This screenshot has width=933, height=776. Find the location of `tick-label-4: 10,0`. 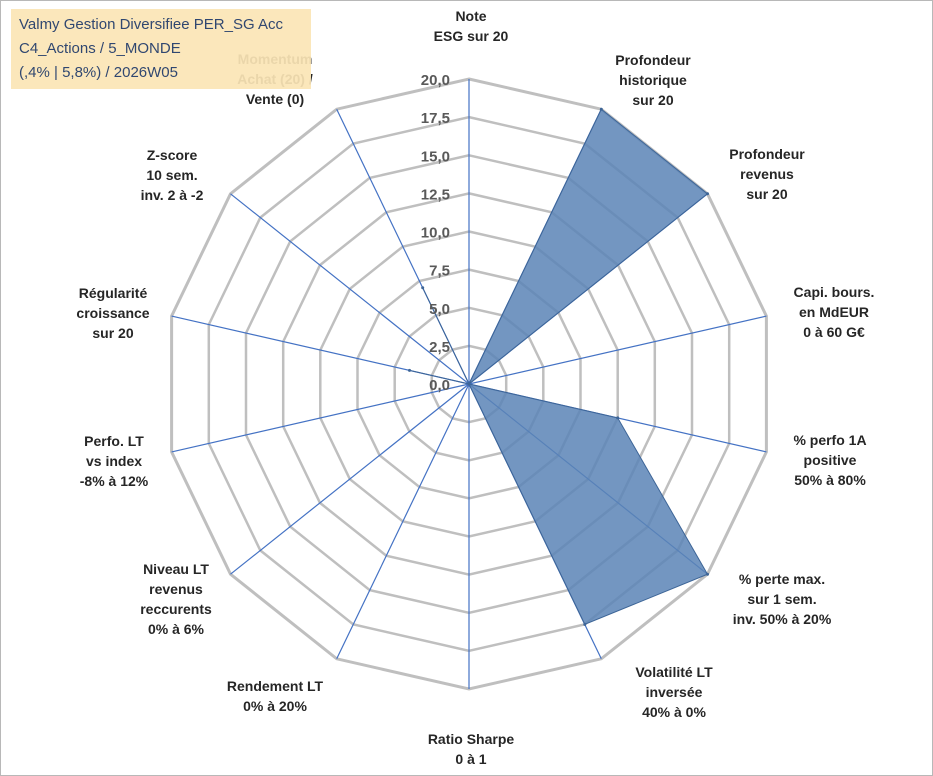

tick-label-4: 10,0 is located at coordinates (435, 233).